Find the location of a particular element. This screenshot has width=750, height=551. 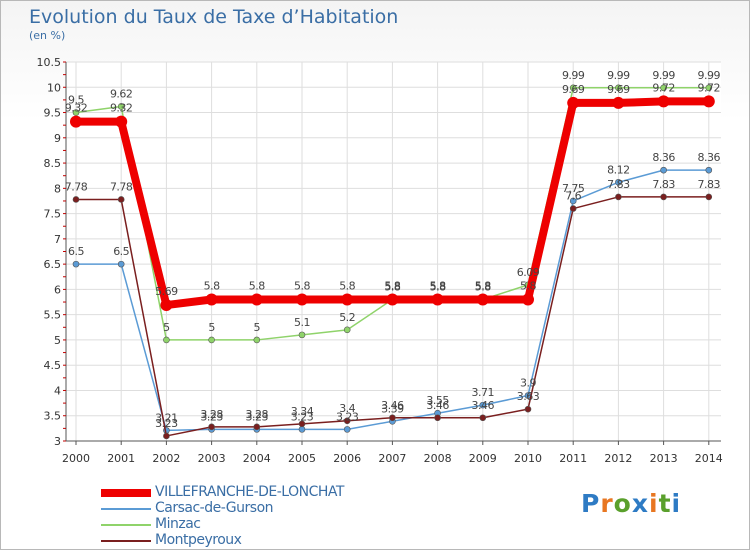

x-tick-label: 2004 is located at coordinates (257, 458).